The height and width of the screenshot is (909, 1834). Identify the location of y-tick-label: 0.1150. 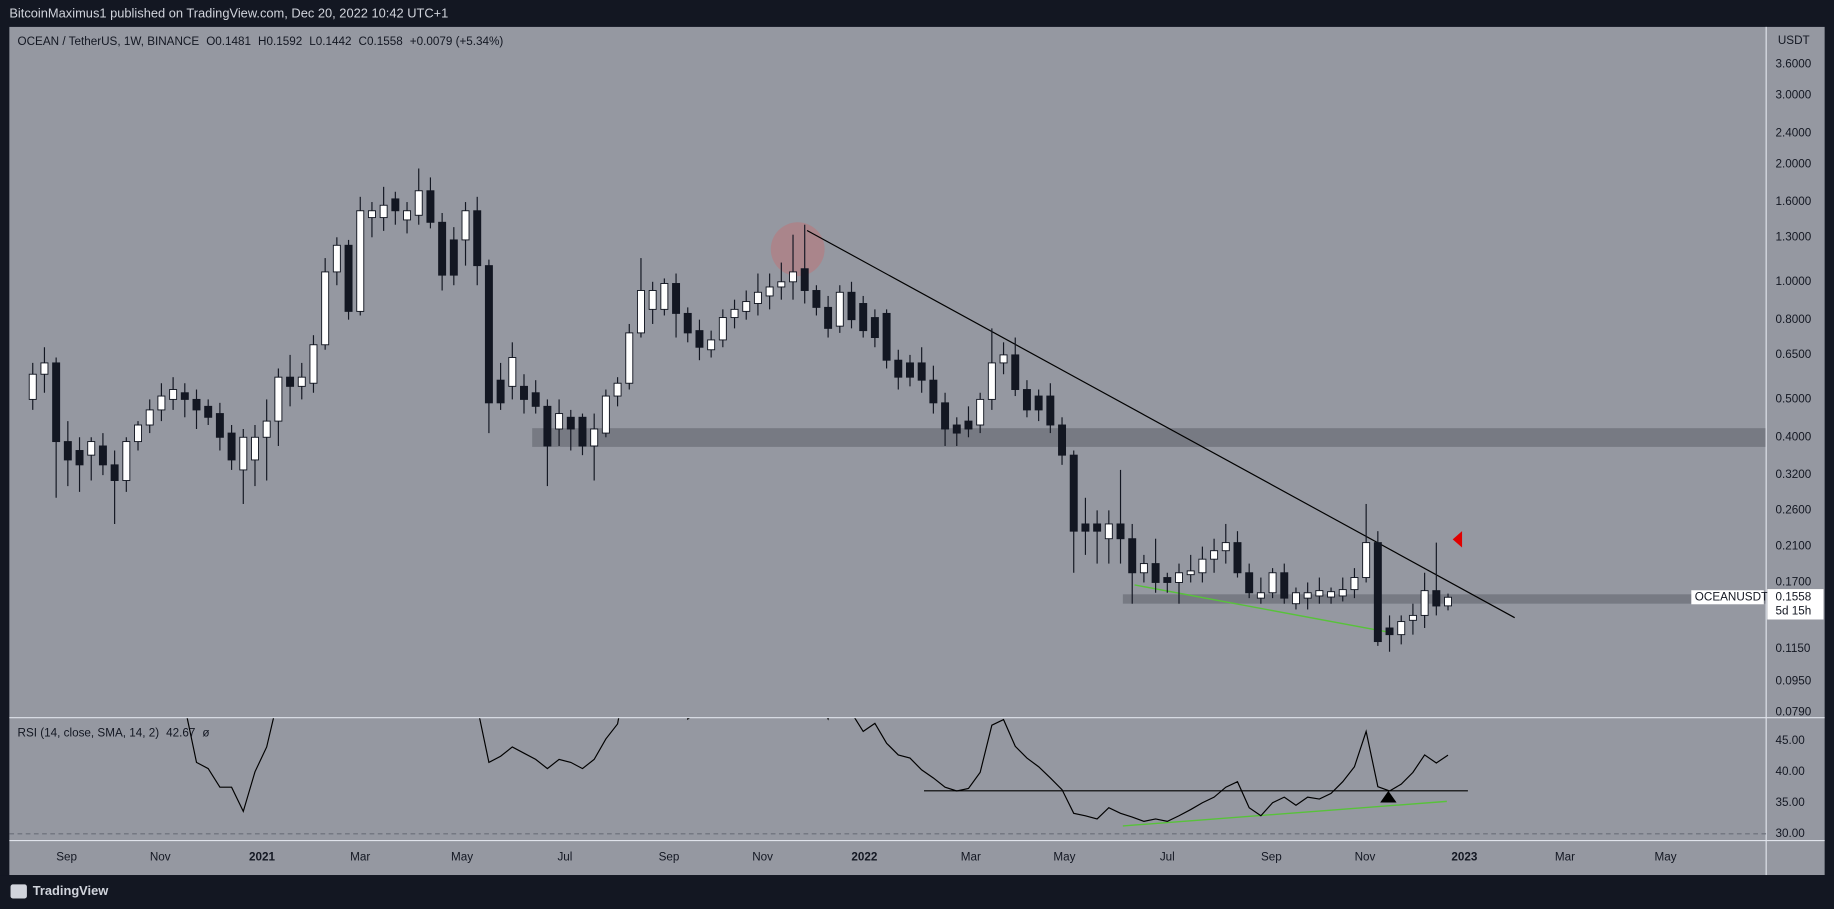
(1793, 648).